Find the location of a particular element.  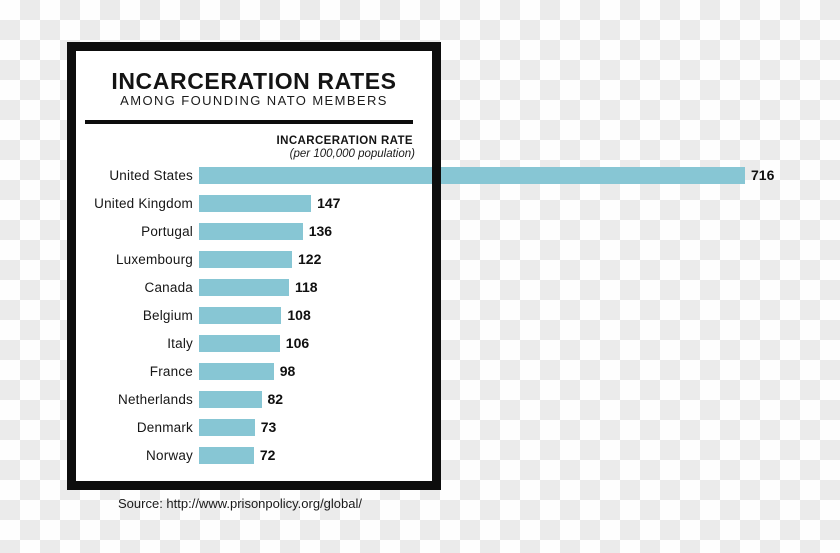

bar-row: Canada 118 is located at coordinates (425, 287).